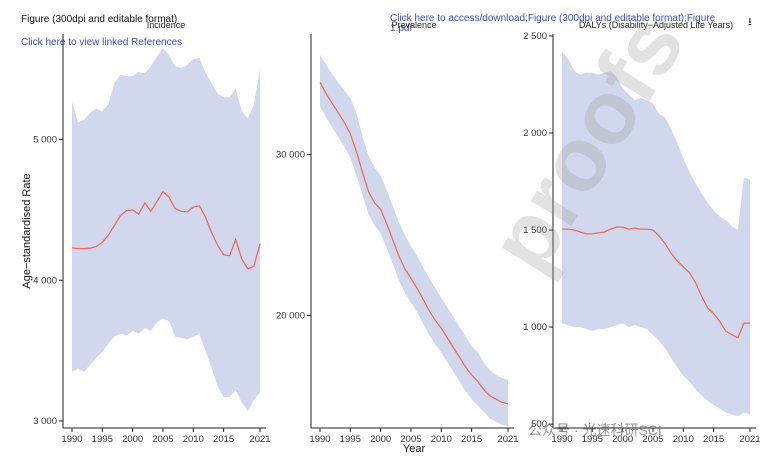 This screenshot has height=462, width=784. What do you see at coordinates (413, 25) in the screenshot?
I see `panel-title: Prevalence` at bounding box center [413, 25].